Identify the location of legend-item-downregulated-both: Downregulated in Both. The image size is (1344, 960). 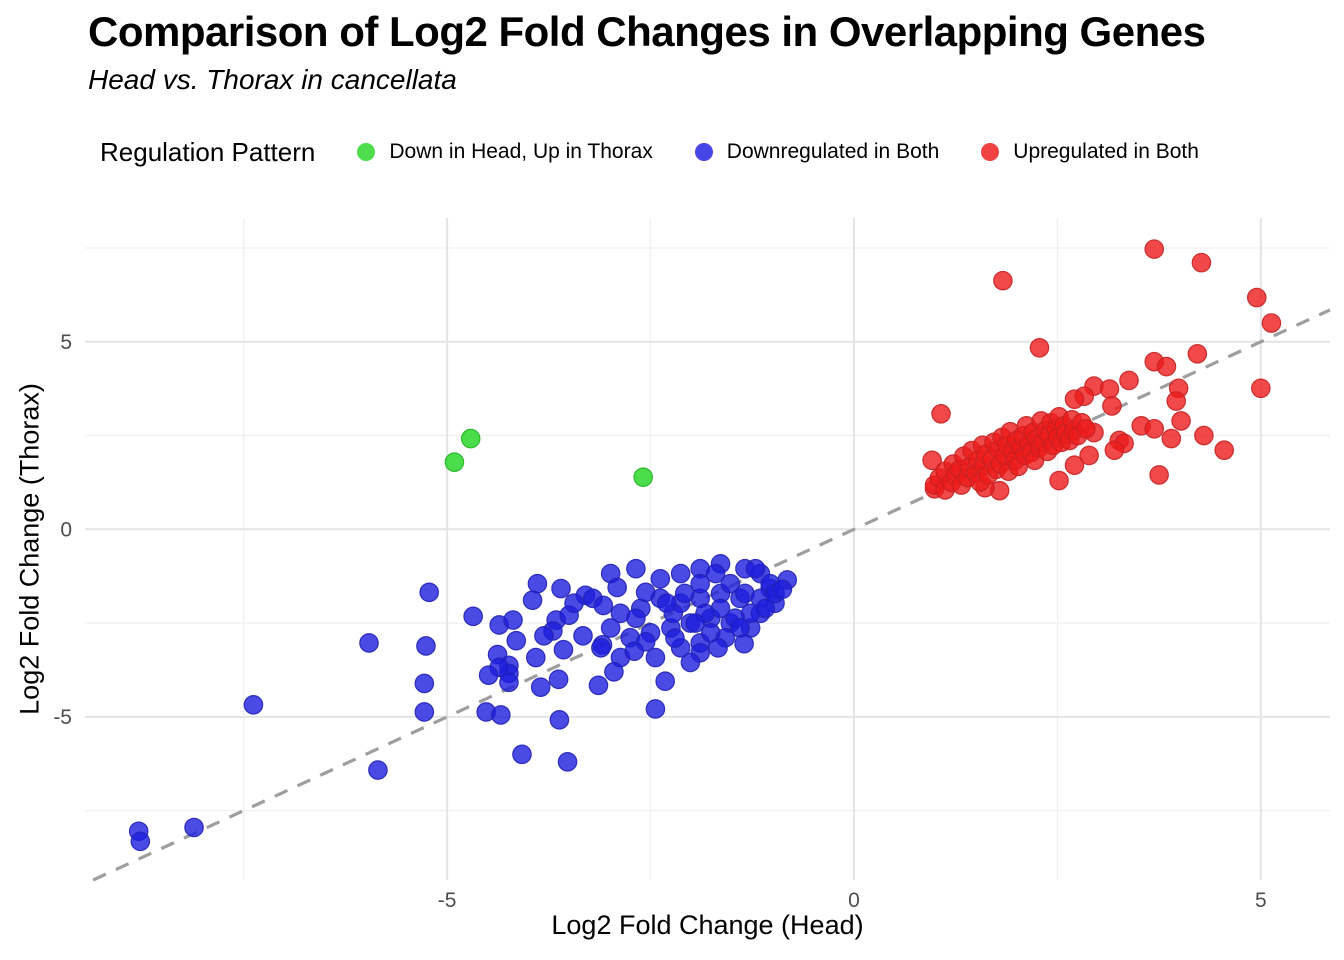
(817, 152).